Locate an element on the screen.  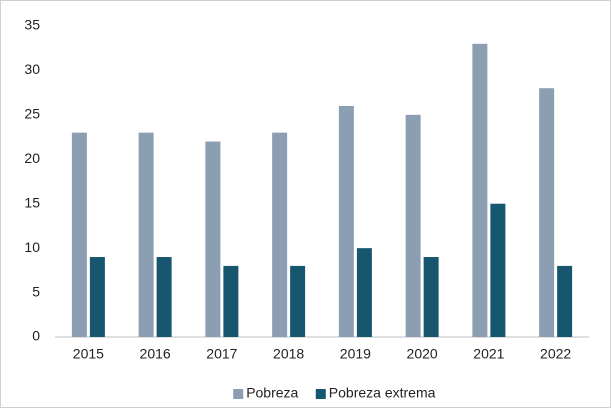
x-tick-label: 2022 is located at coordinates (555, 354).